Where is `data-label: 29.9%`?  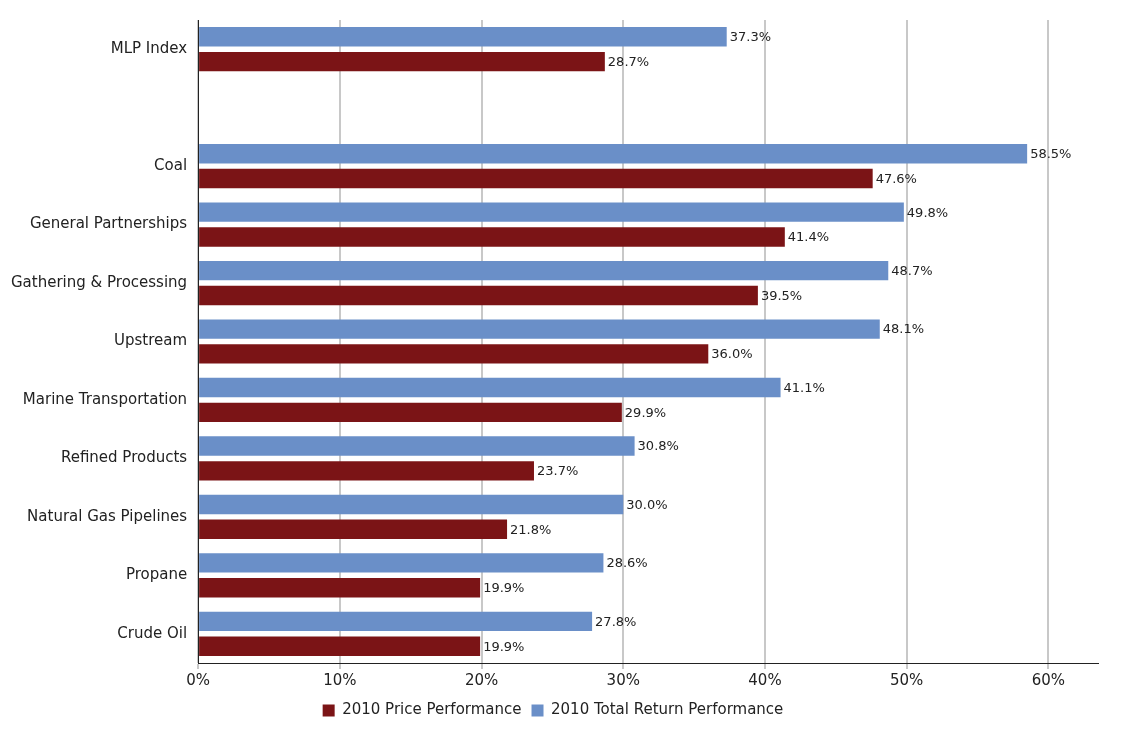
data-label: 29.9% is located at coordinates (645, 412).